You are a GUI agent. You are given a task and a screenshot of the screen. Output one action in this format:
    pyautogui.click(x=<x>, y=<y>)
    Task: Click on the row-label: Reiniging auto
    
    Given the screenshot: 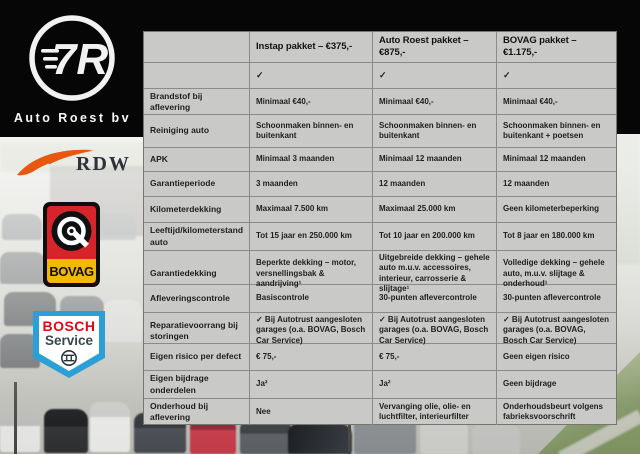 What is the action you would take?
    pyautogui.click(x=197, y=131)
    